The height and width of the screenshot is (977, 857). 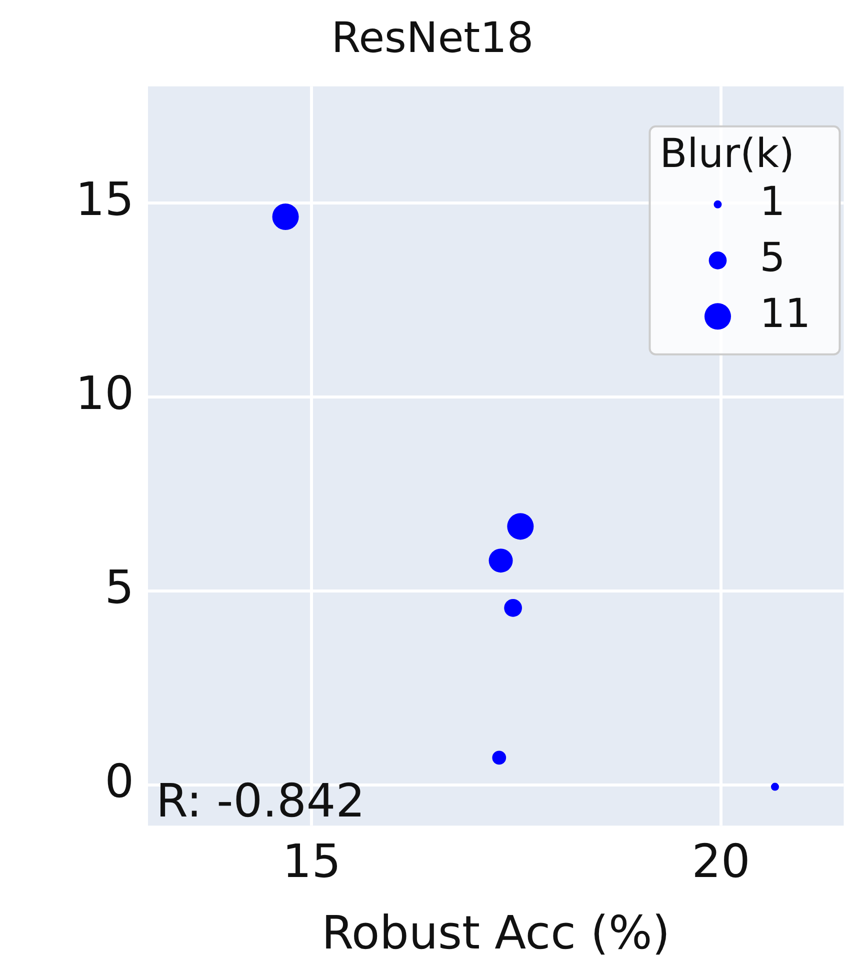 What do you see at coordinates (785, 313) in the screenshot?
I see `legend-label: 11` at bounding box center [785, 313].